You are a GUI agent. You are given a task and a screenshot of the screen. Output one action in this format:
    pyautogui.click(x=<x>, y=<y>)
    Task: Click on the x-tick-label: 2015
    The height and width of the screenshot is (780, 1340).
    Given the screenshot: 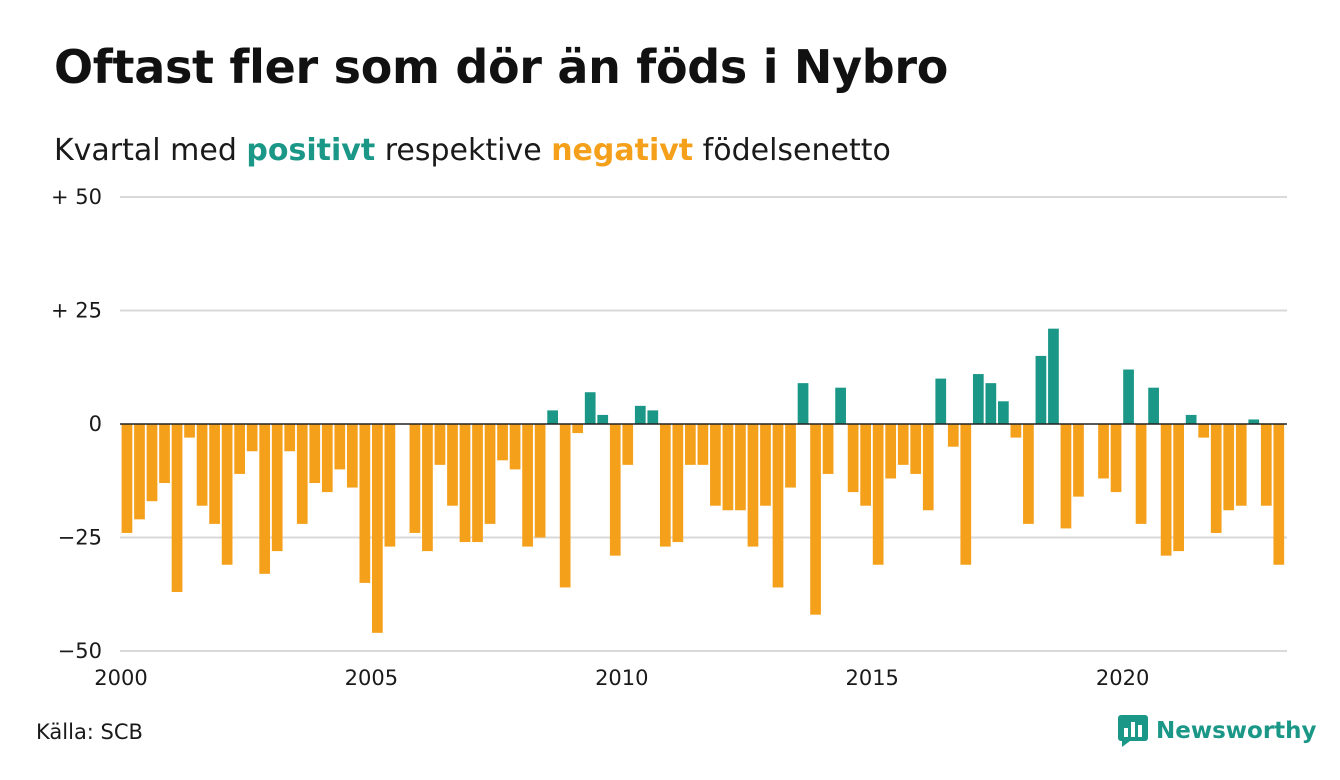 What is the action you would take?
    pyautogui.click(x=871, y=678)
    